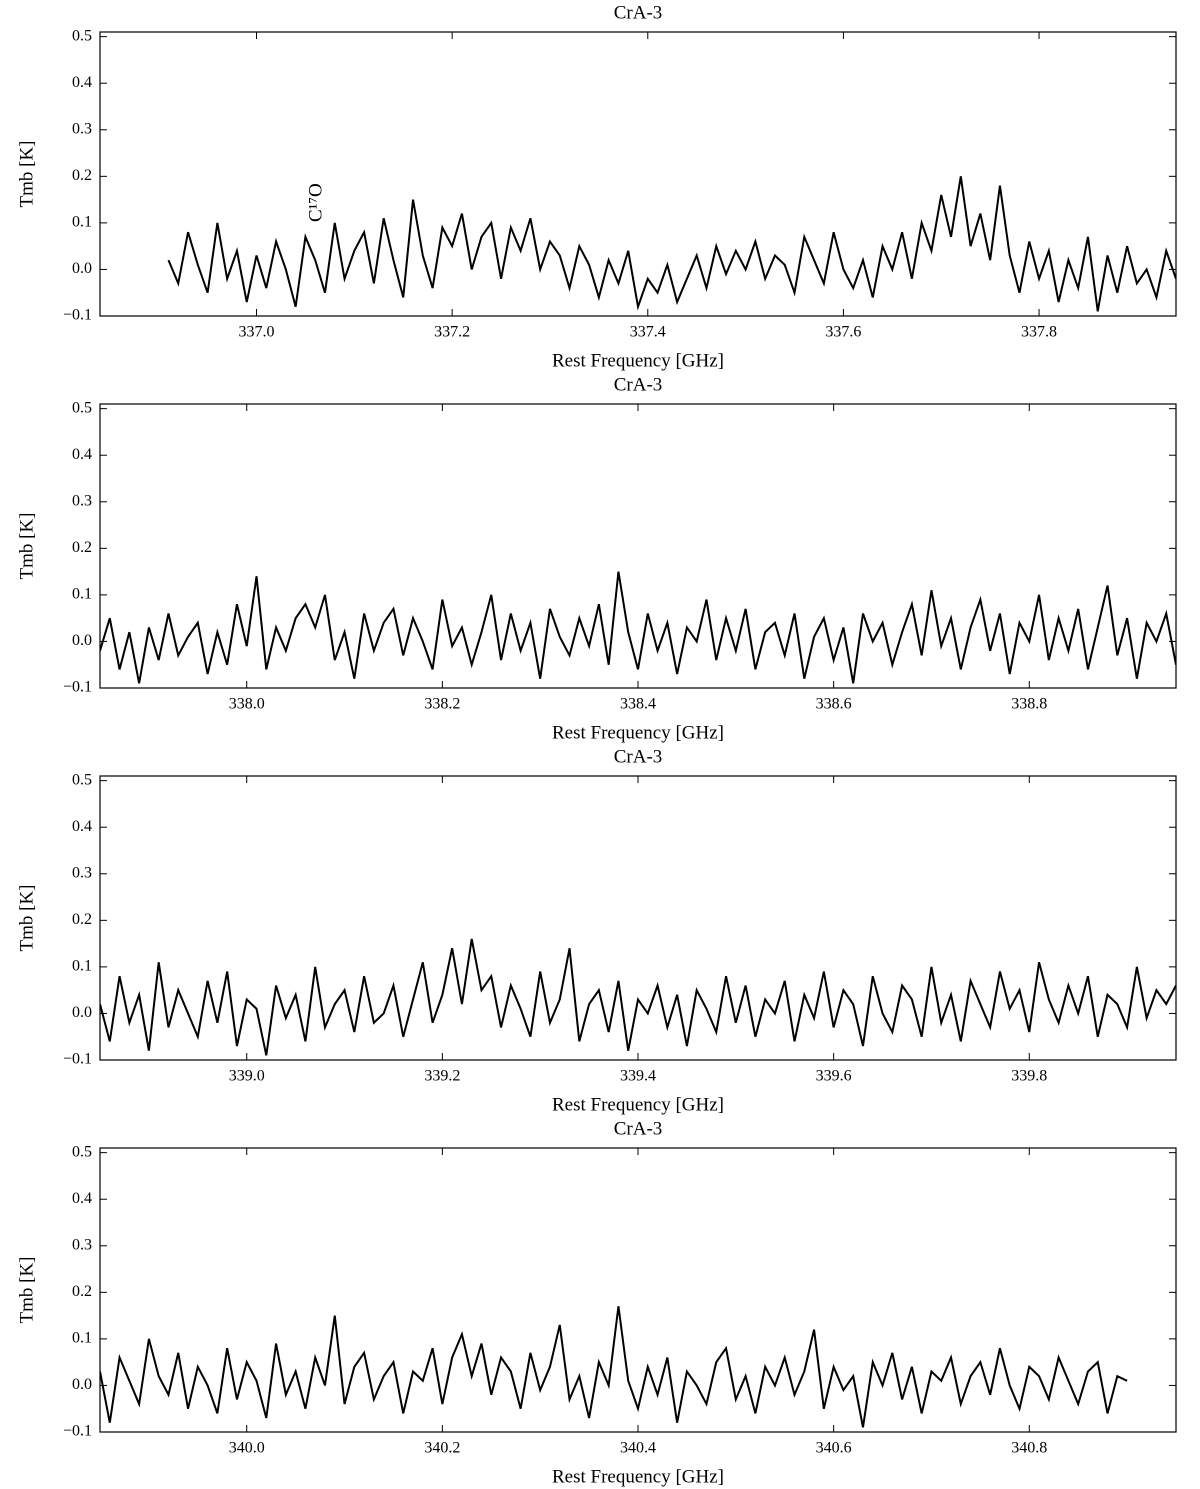 The width and height of the screenshot is (1200, 1489). Describe the element at coordinates (247, 1076) in the screenshot. I see `x-tick-label: 339.0` at that location.